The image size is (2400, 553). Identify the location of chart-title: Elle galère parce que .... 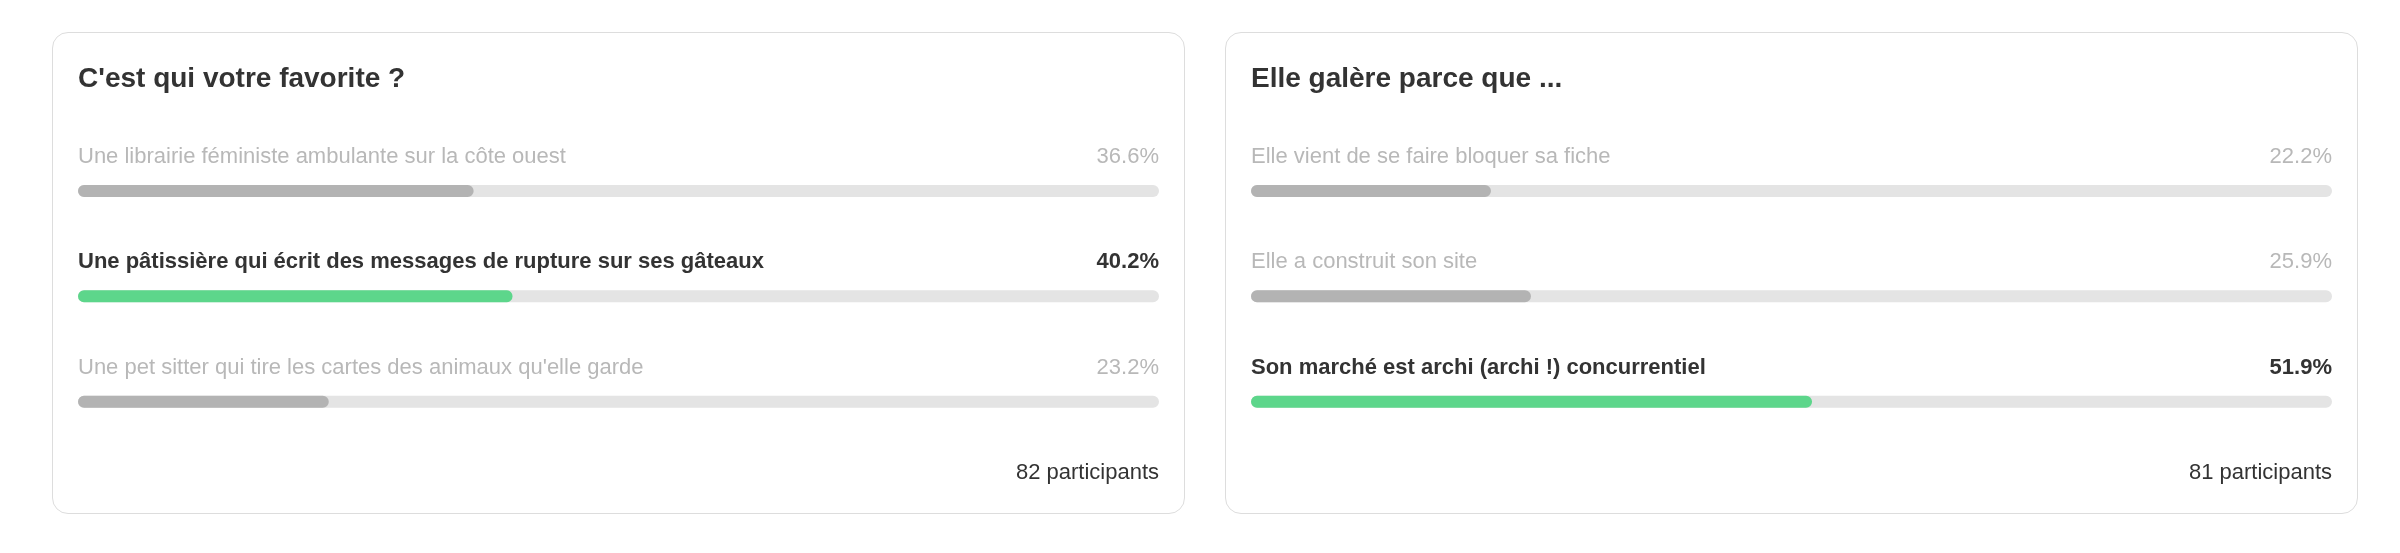
(1407, 78).